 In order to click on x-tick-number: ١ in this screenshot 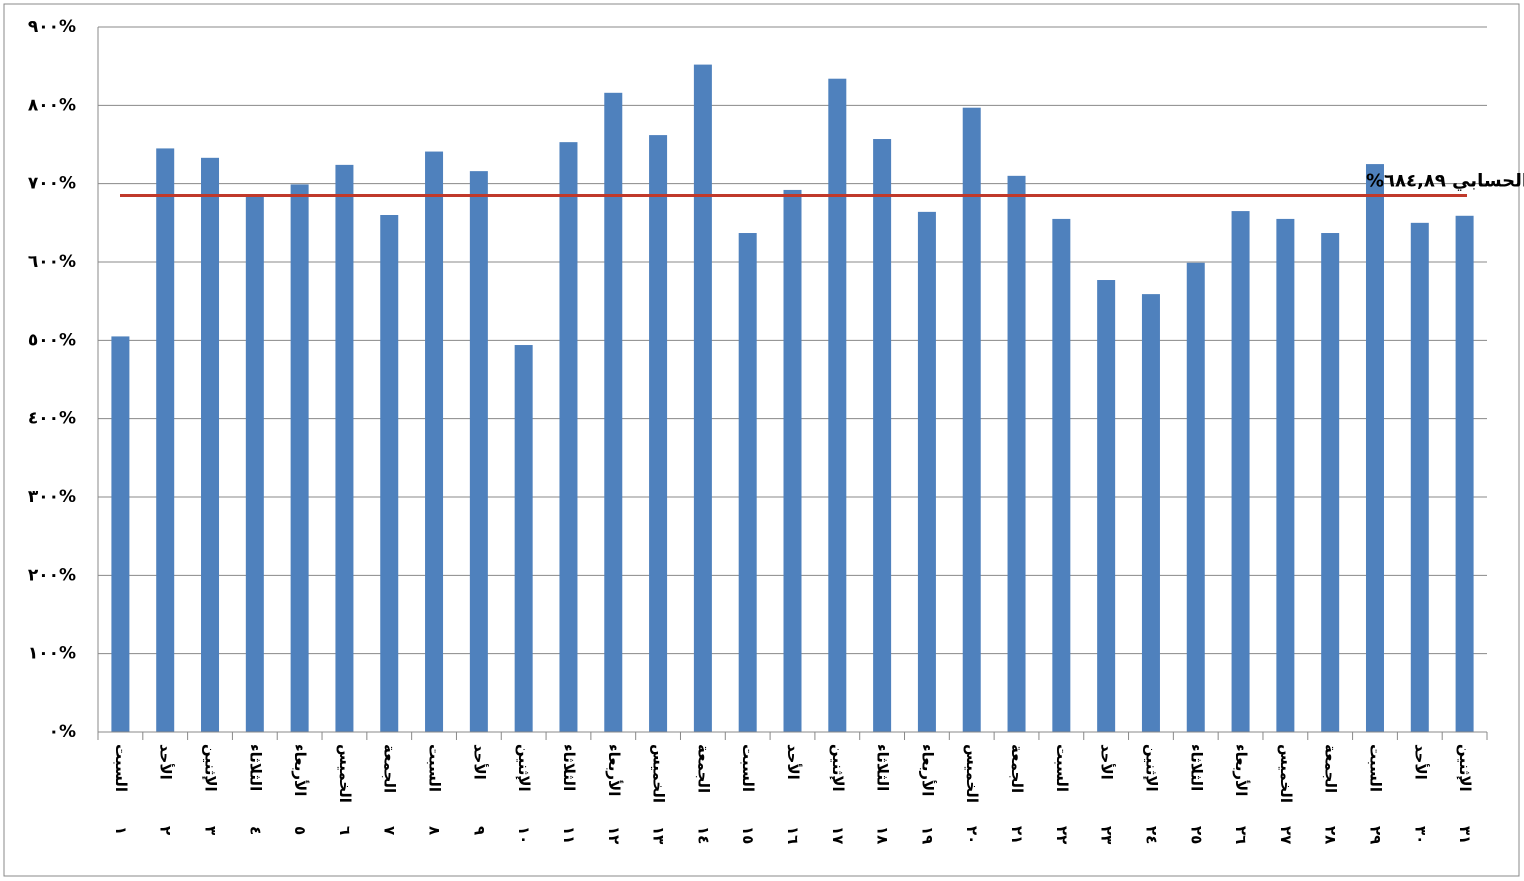, I will do `click(121, 830)`.